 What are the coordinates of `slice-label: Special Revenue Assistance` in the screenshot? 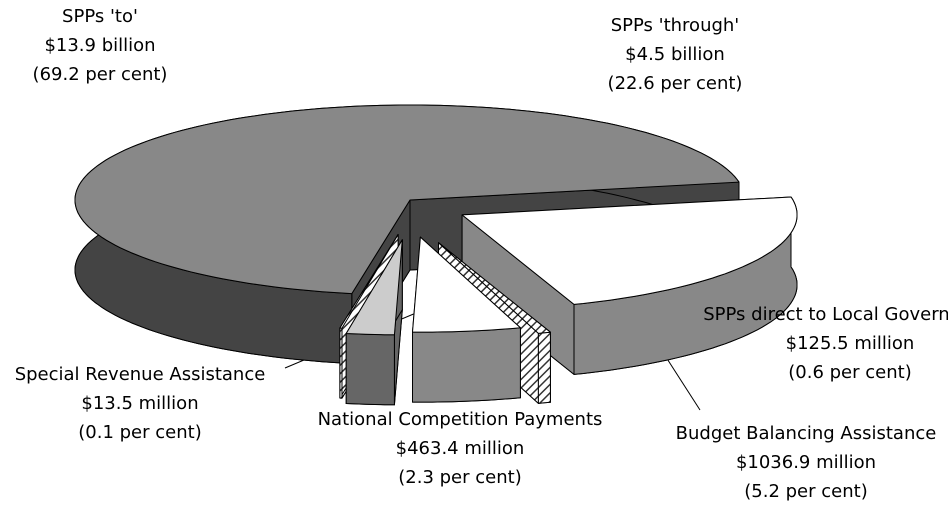 It's located at (140, 374).